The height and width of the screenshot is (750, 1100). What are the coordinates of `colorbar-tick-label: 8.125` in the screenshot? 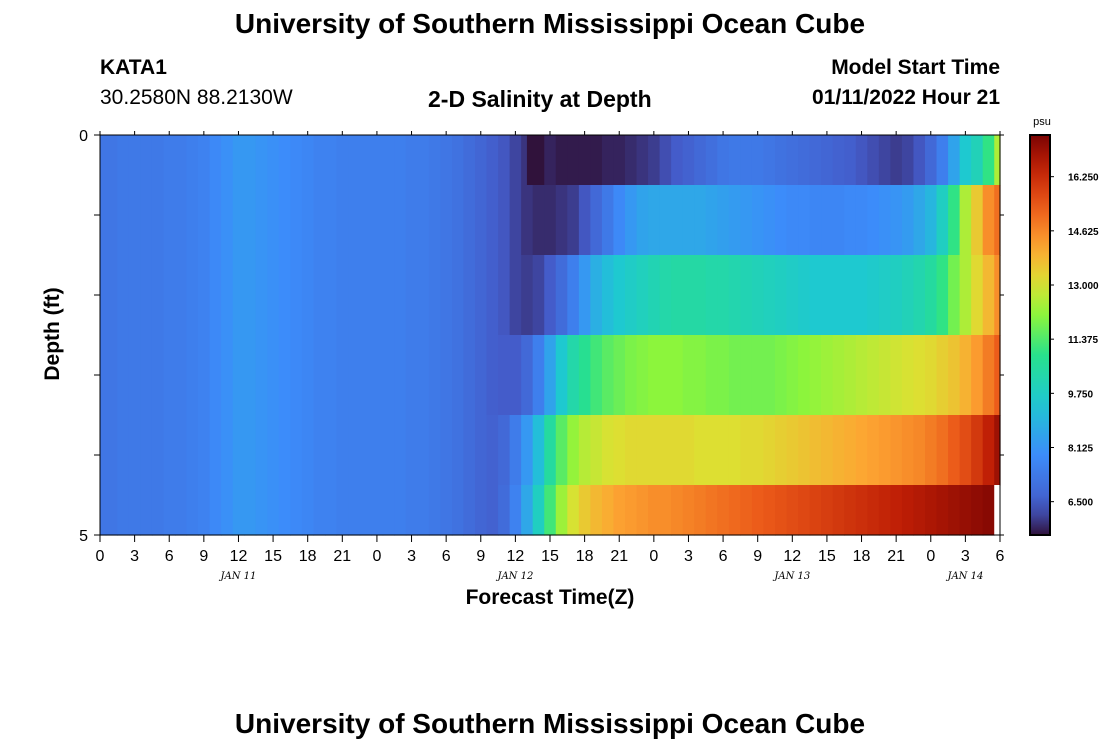 It's located at (1080, 449).